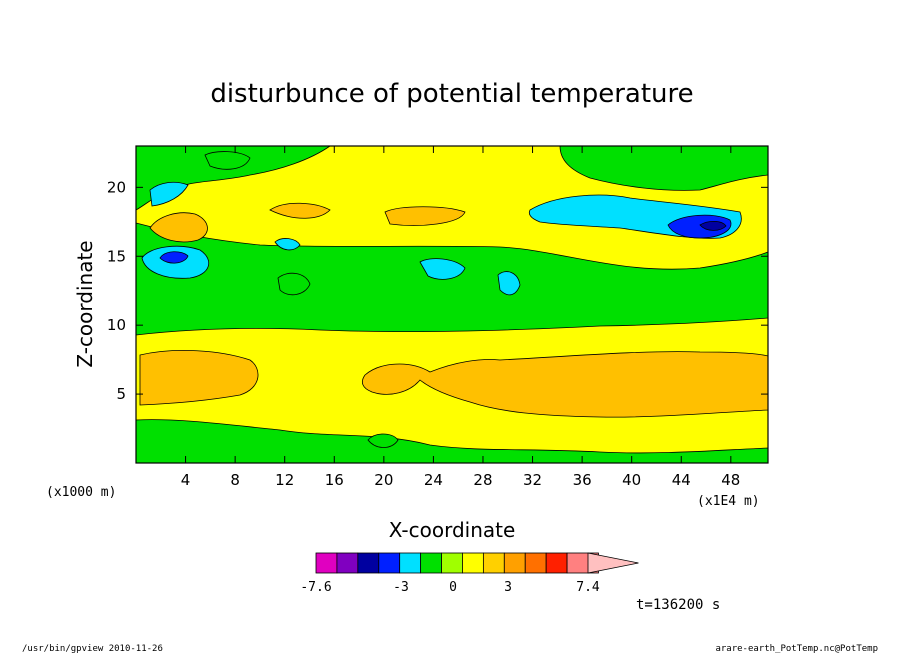 The image size is (904, 654). I want to click on x-tick-label: 12, so click(284, 480).